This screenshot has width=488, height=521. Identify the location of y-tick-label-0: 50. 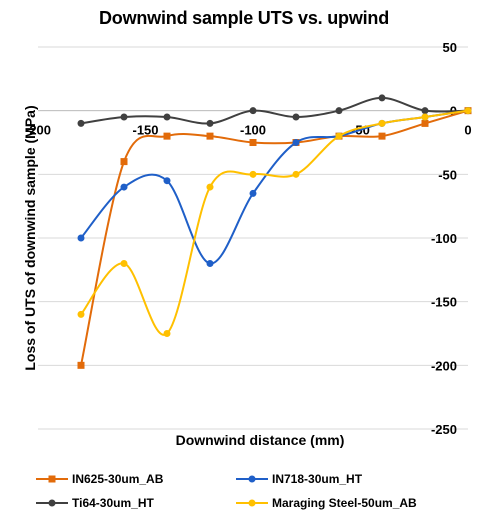
(450, 47).